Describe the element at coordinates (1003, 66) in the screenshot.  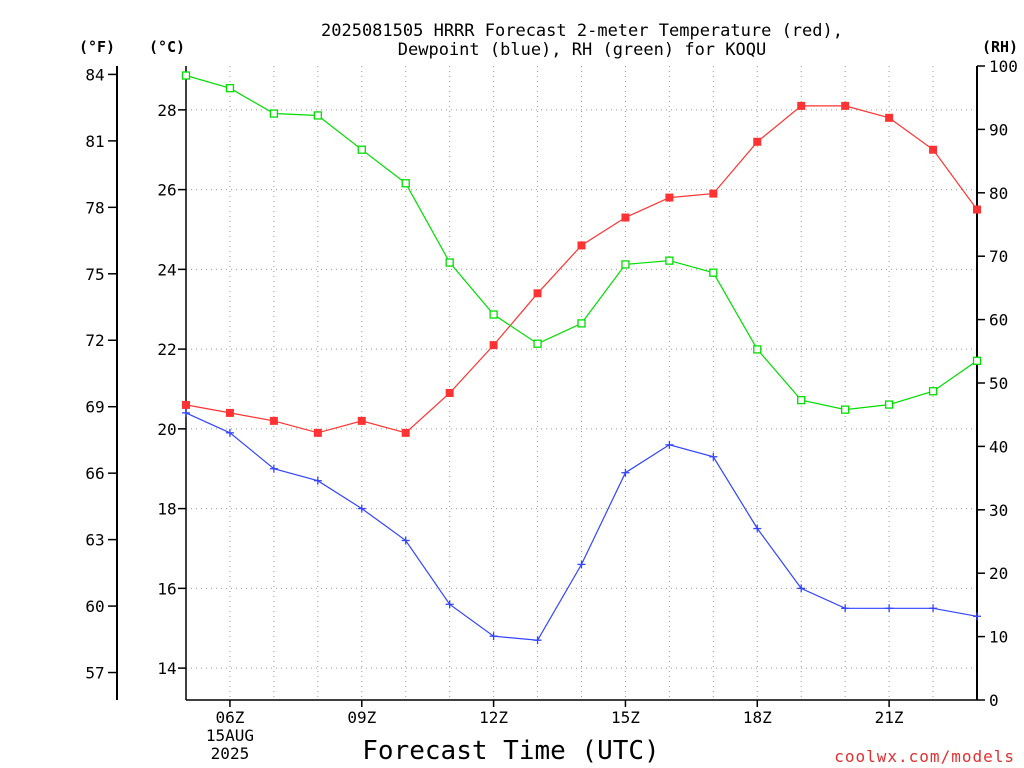
I see `rh-tick-label: 100` at that location.